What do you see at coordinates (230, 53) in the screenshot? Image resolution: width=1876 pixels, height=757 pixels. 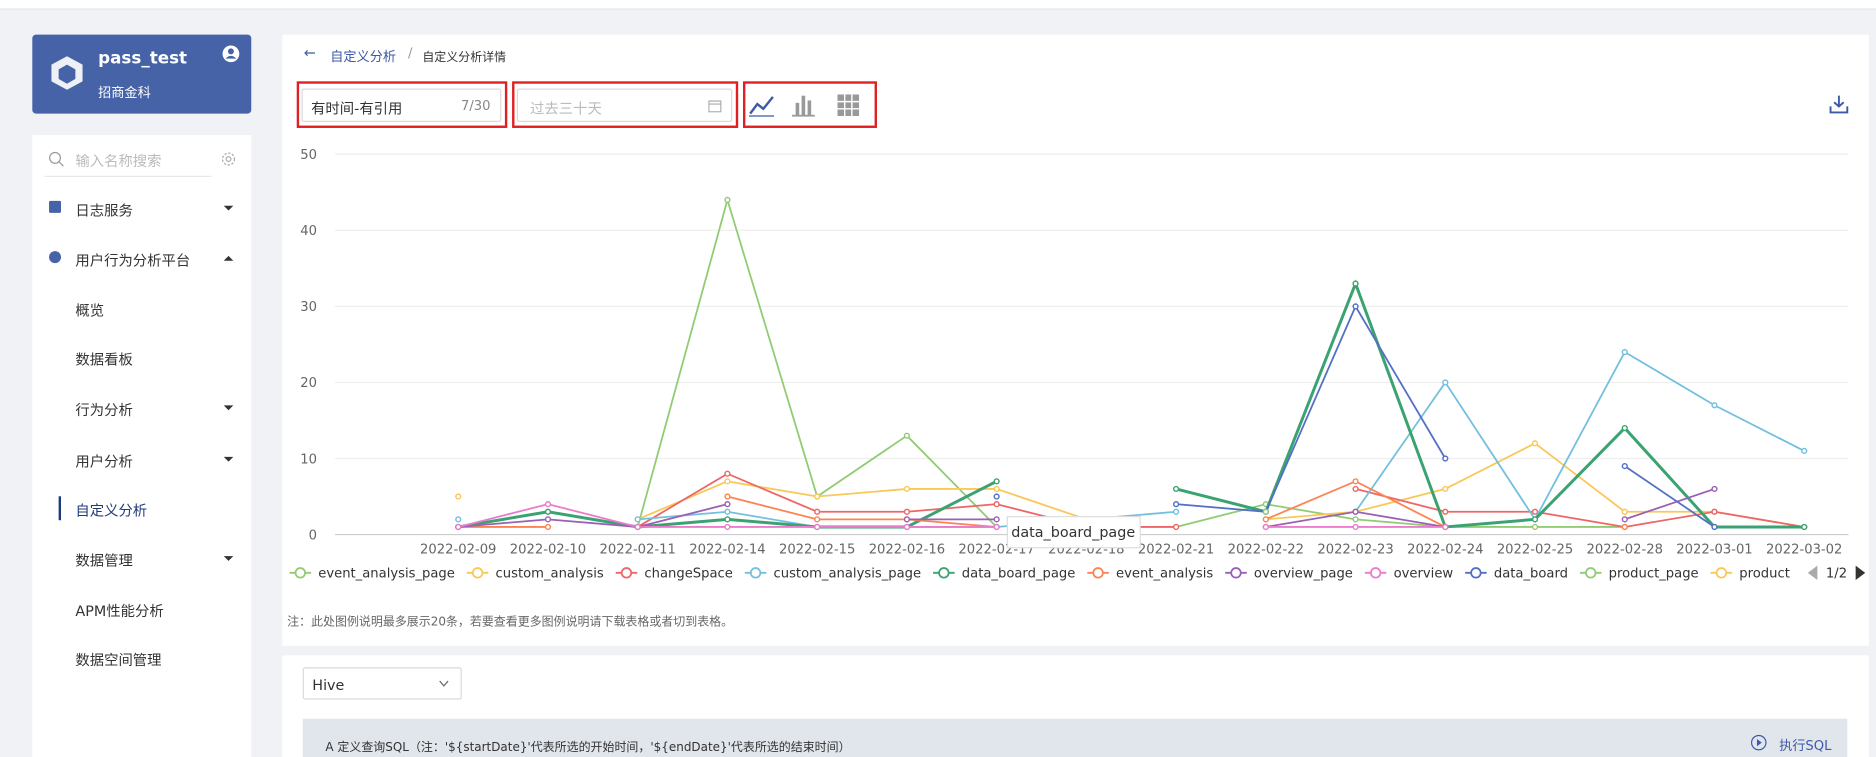 I see `user-icon` at bounding box center [230, 53].